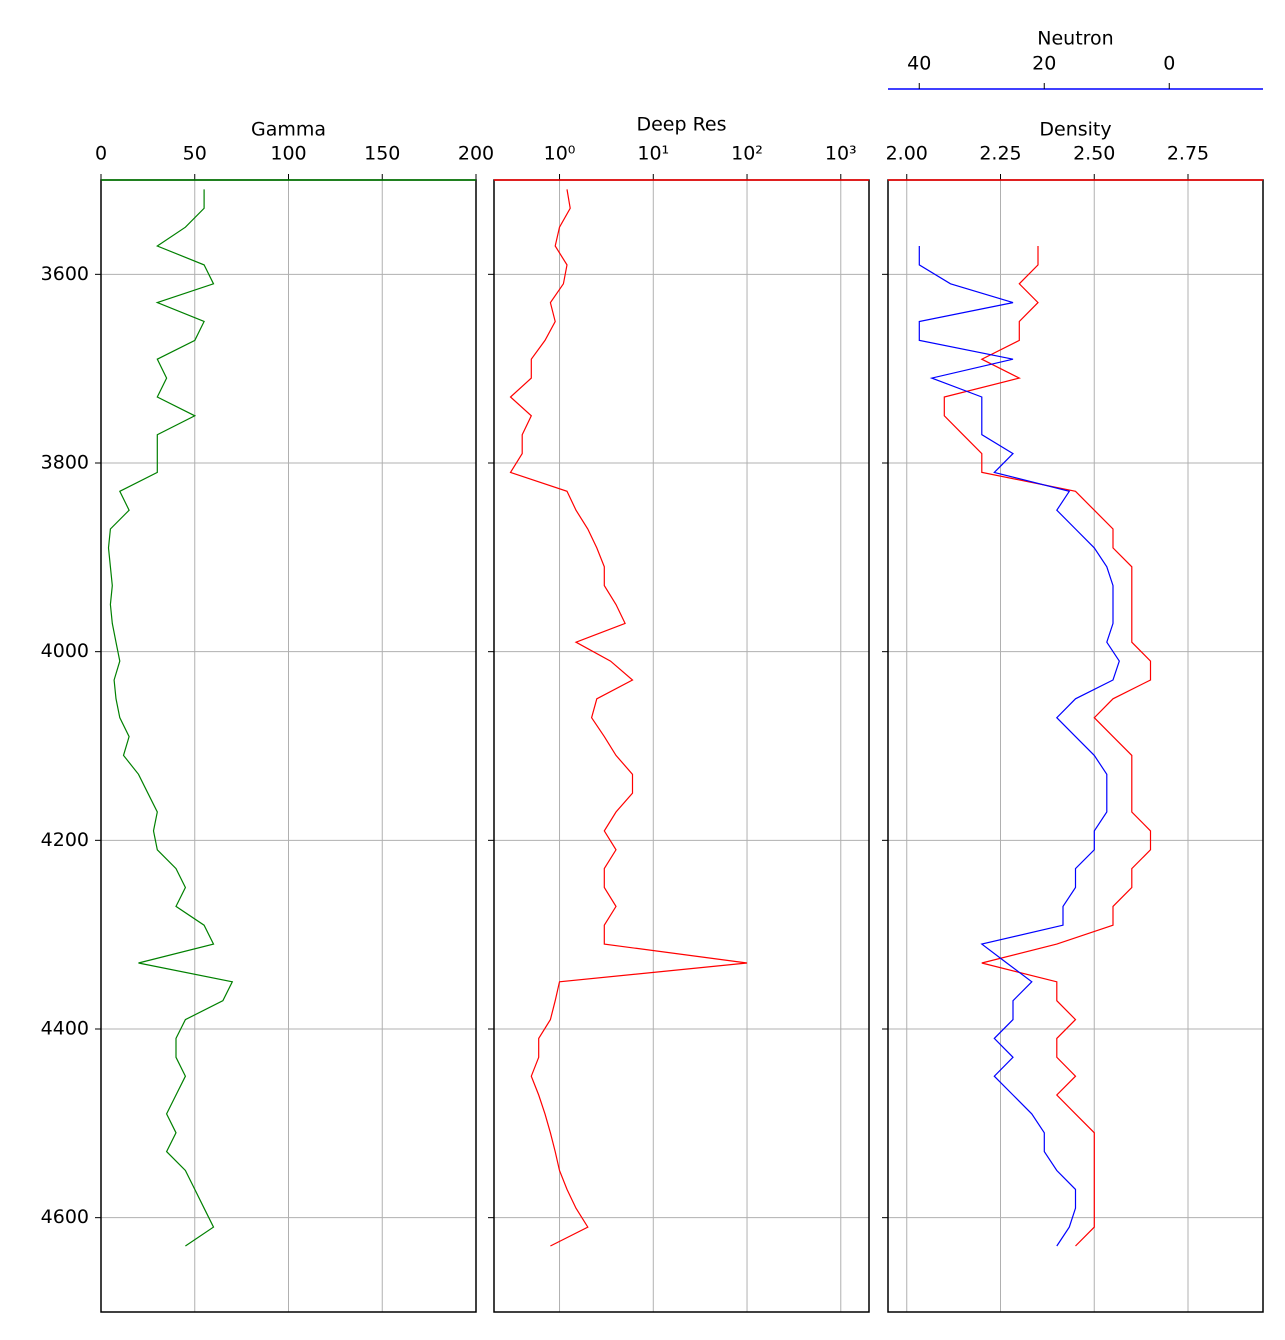 The image size is (1285, 1340). What do you see at coordinates (288, 130) in the screenshot?
I see `x-axis-label: Gamma` at bounding box center [288, 130].